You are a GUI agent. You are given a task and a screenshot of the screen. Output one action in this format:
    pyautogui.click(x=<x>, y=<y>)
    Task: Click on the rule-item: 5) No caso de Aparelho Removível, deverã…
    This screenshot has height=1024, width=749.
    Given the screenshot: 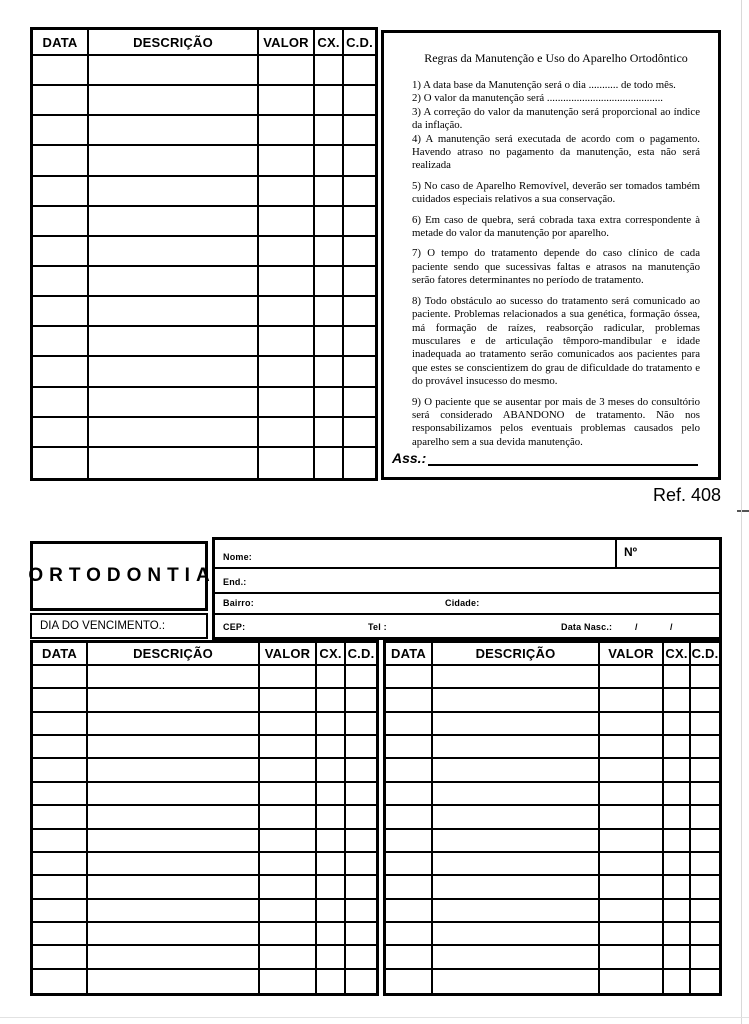 What is the action you would take?
    pyautogui.click(x=556, y=192)
    